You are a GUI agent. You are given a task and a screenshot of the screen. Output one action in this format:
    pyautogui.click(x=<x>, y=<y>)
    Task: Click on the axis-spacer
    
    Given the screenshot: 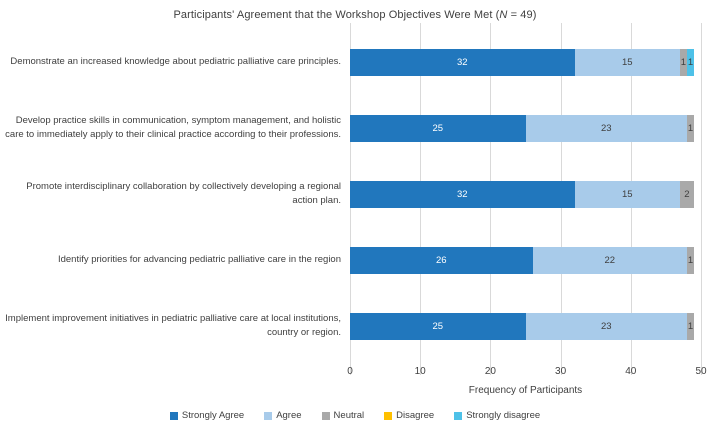 What is the action you would take?
    pyautogui.click(x=175, y=370)
    